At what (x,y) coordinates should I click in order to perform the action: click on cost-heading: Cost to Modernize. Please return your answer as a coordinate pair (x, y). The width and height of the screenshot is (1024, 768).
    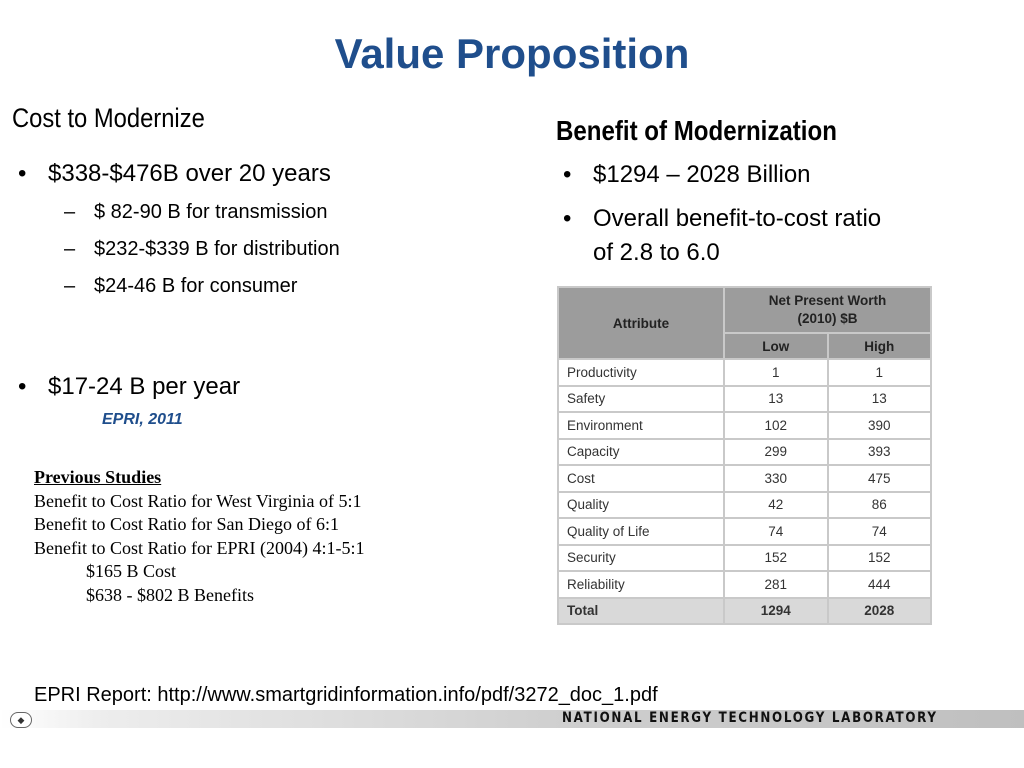
    Looking at the image, I should click on (108, 118).